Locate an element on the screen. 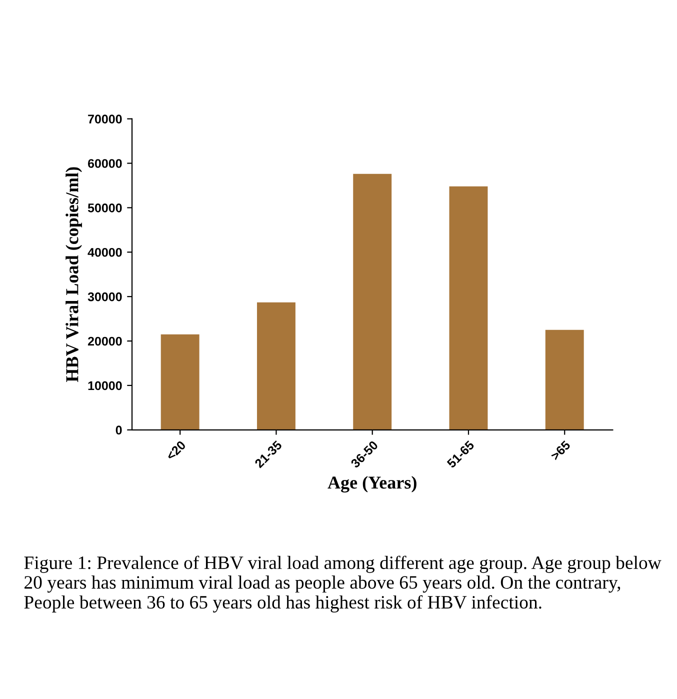 This screenshot has height=699, width=677. y-axis-title: HBV Viral Load (copies/ml) is located at coordinates (74, 274).